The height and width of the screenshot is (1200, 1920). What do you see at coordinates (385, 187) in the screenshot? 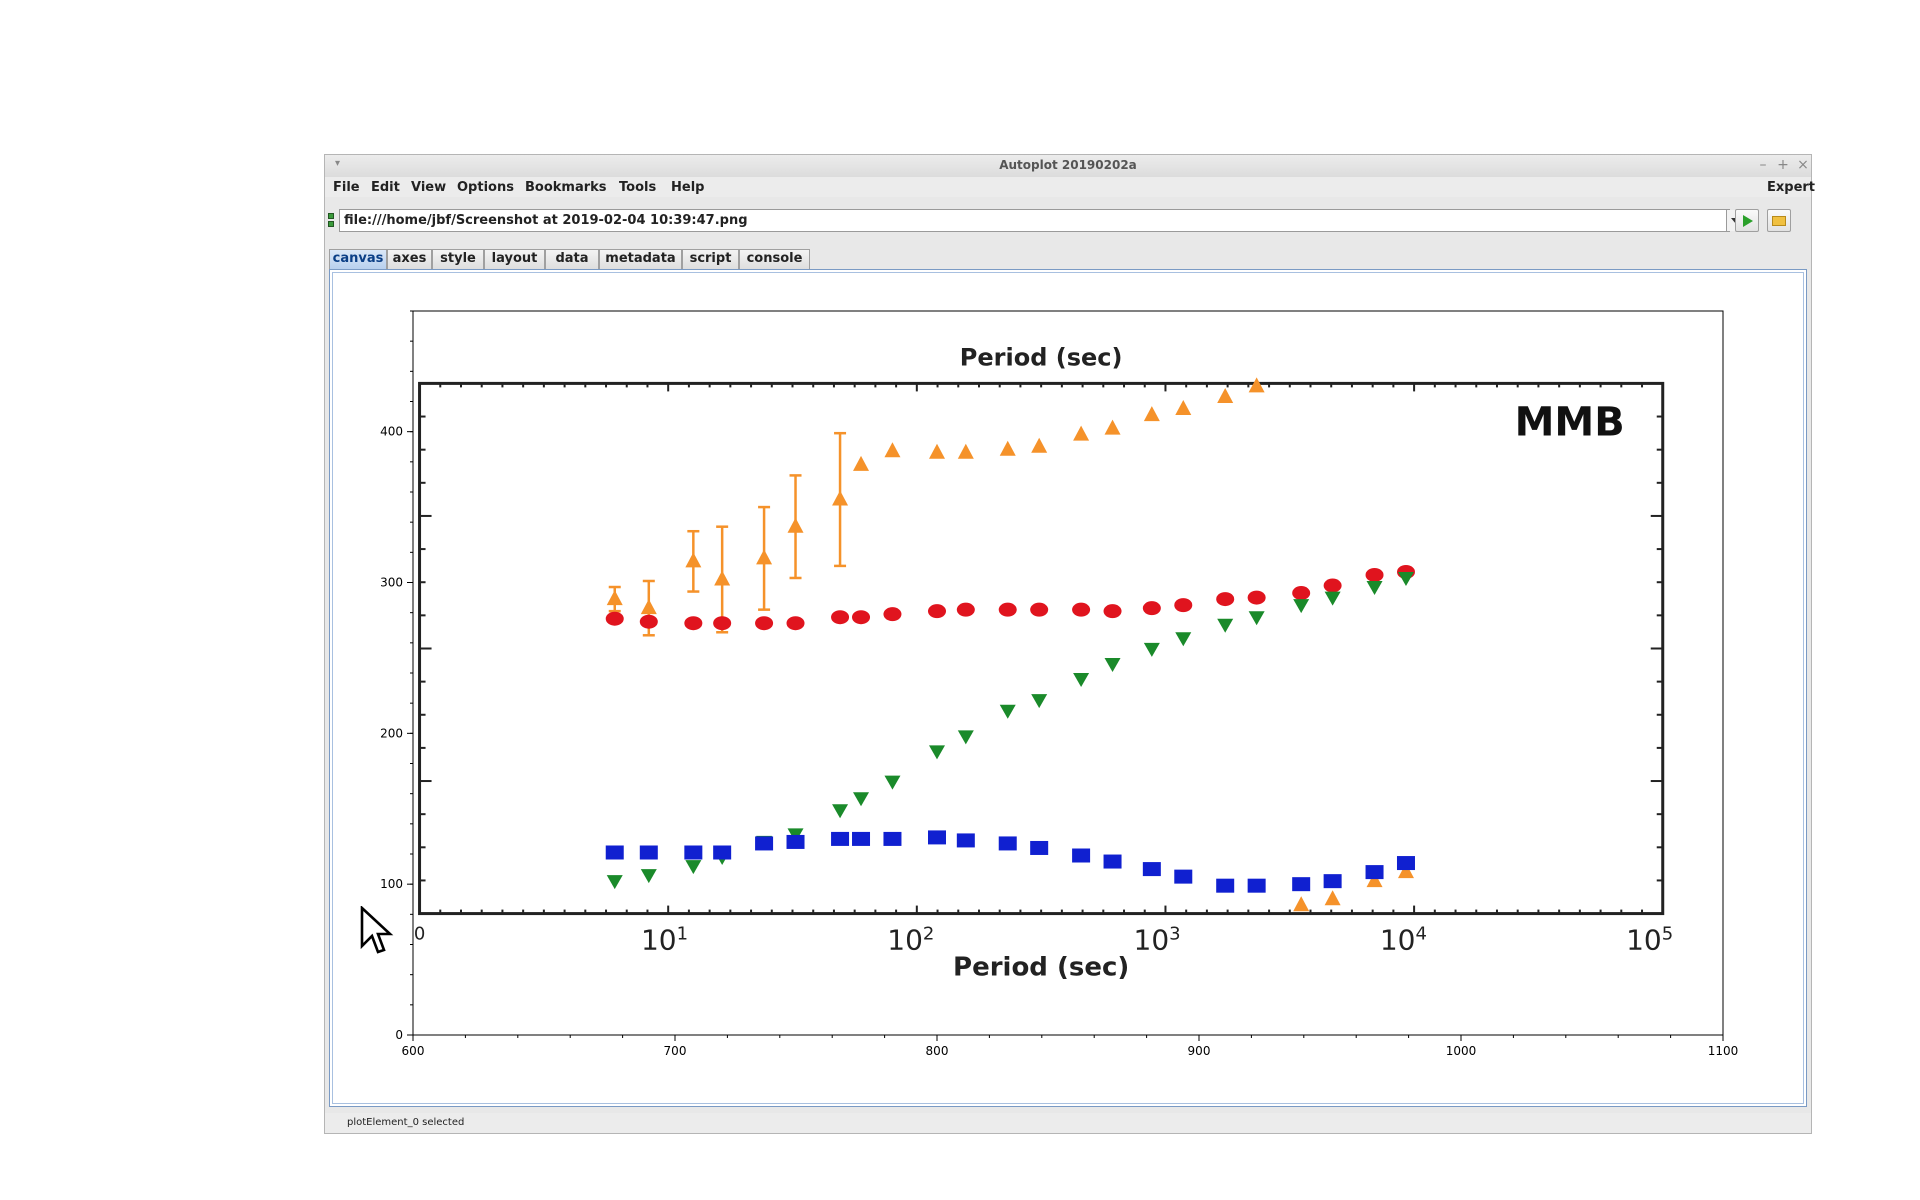
I see `menu-edit: Edit` at bounding box center [385, 187].